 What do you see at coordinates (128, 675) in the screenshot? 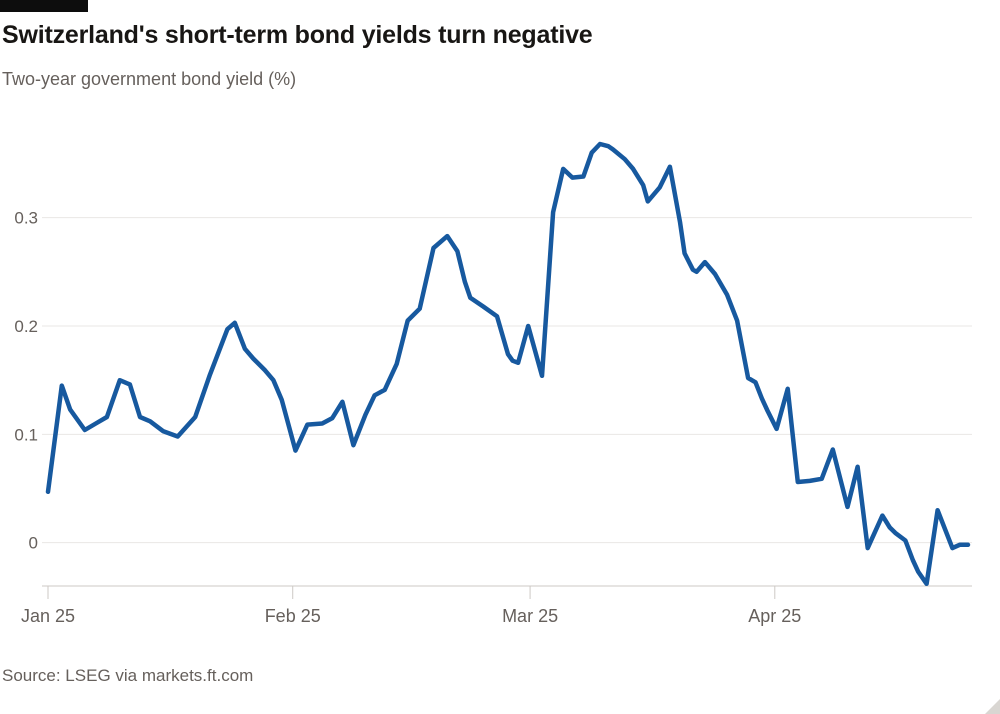
I see `source-caption: Source: LSEG via markets.ft.com` at bounding box center [128, 675].